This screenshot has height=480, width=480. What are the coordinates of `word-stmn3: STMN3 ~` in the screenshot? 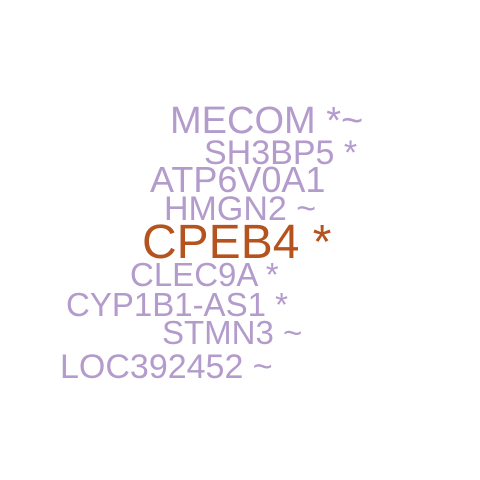 It's located at (232, 332).